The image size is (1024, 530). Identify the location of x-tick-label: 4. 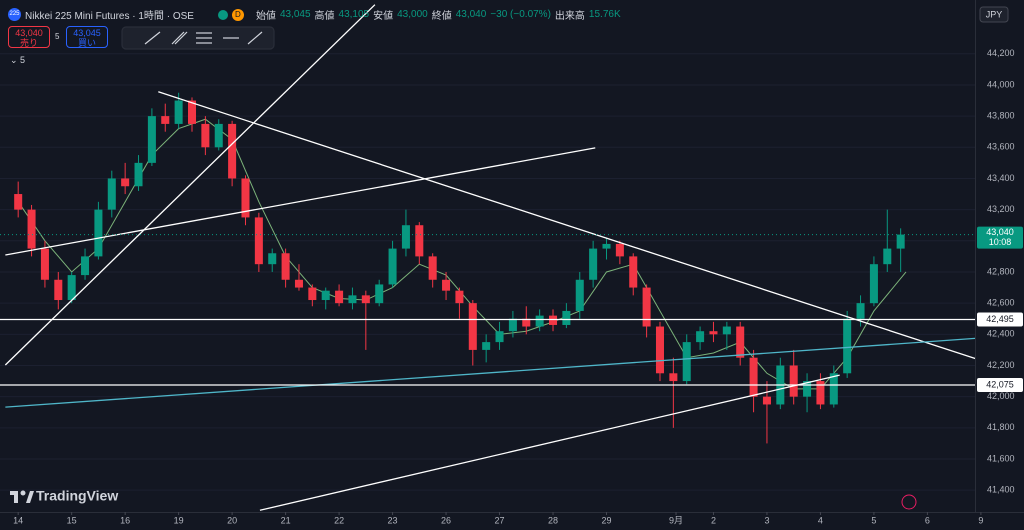
(820, 520).